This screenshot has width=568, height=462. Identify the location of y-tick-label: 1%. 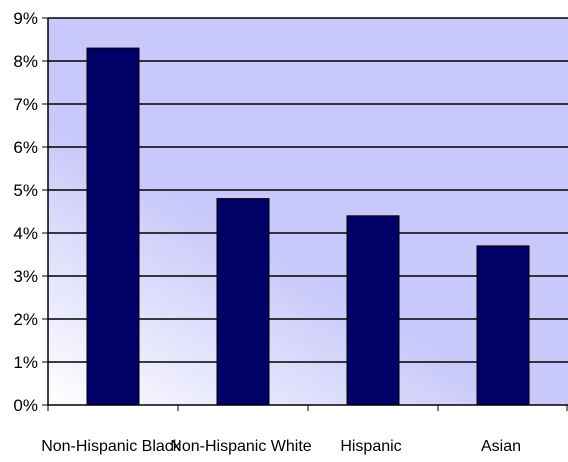
(25, 362).